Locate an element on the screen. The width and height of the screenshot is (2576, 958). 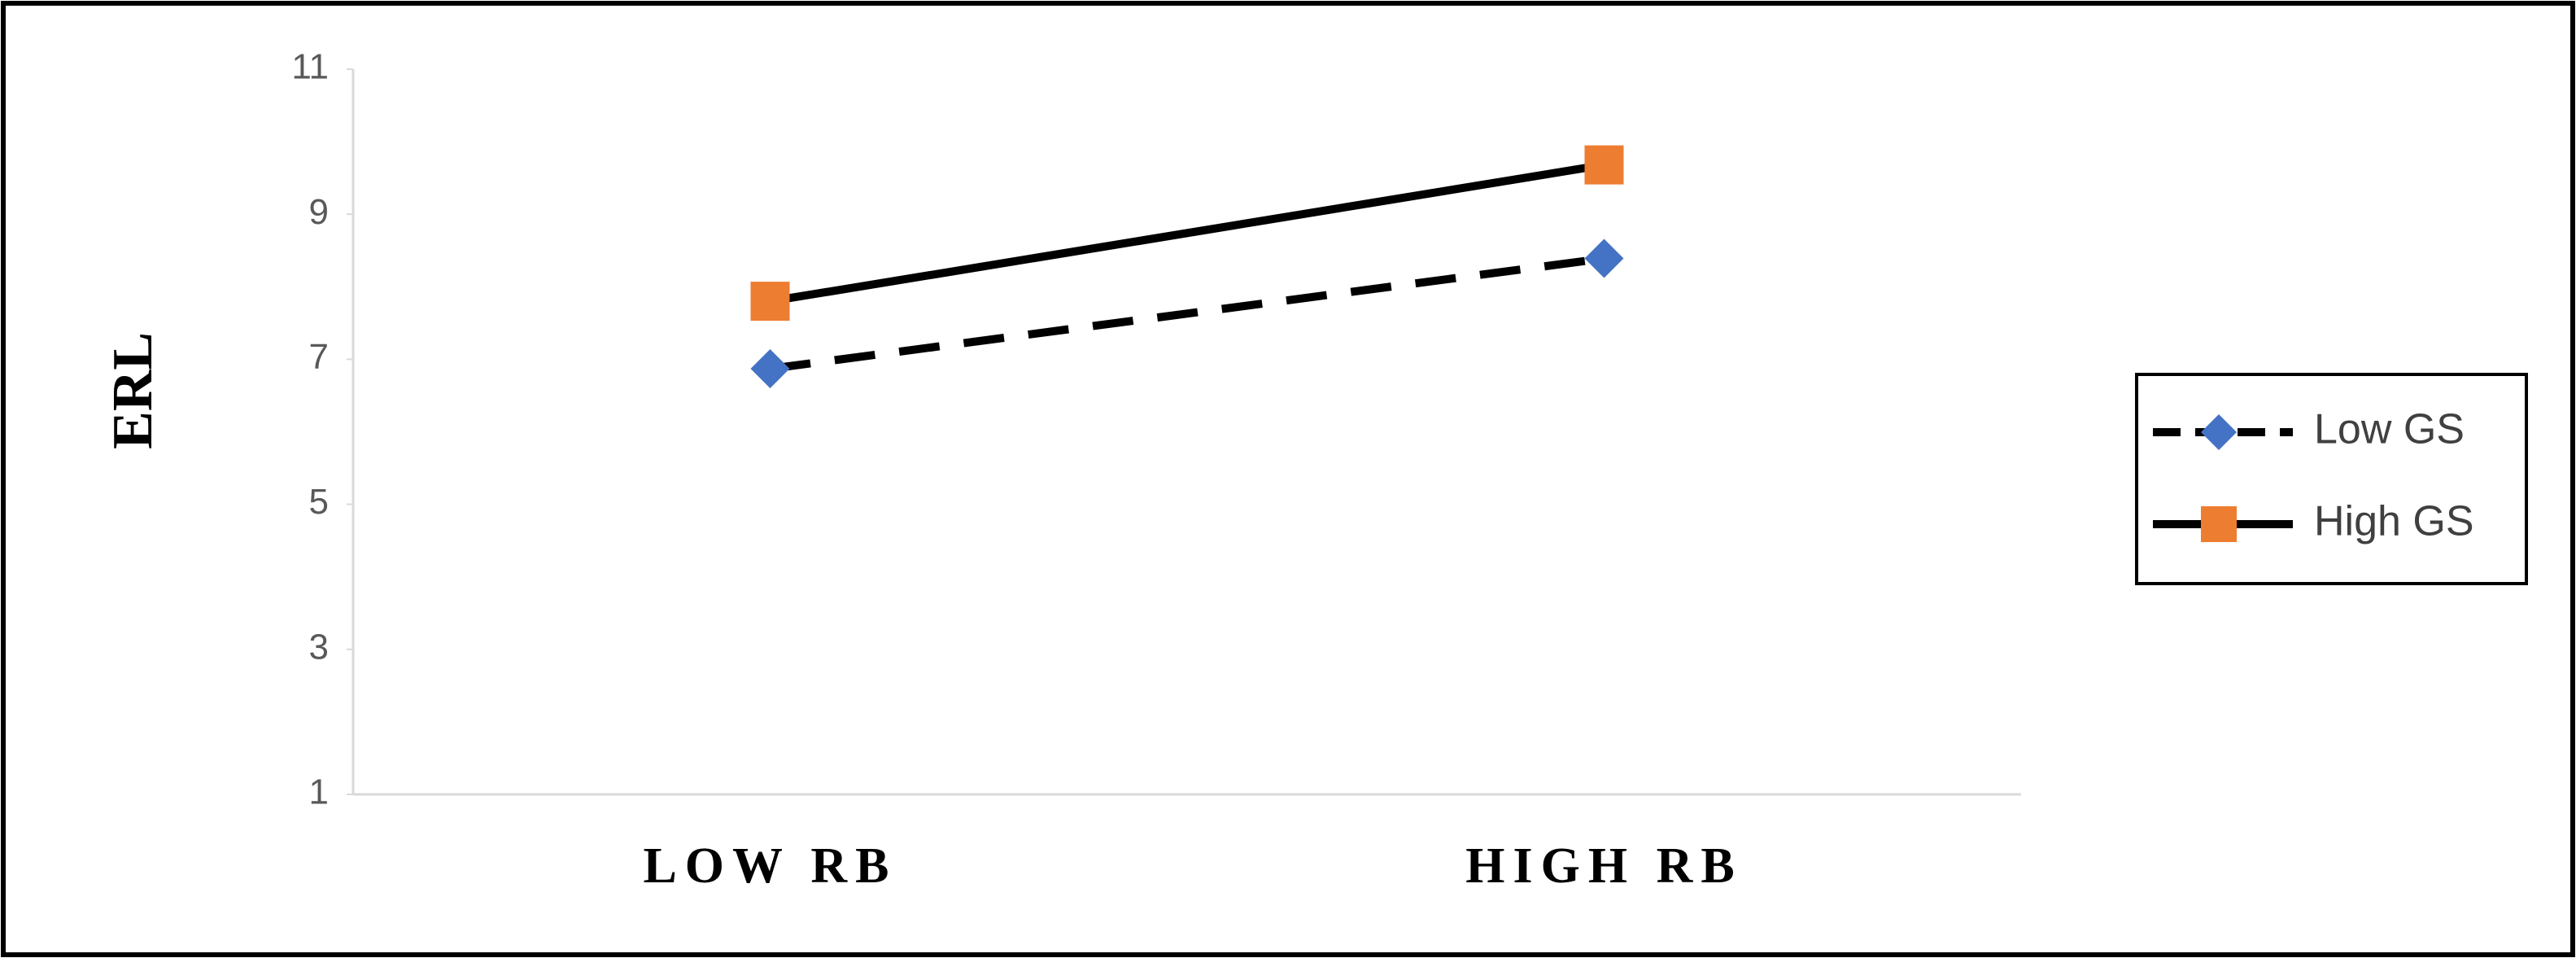
y-tick-label: 9 is located at coordinates (319, 212).